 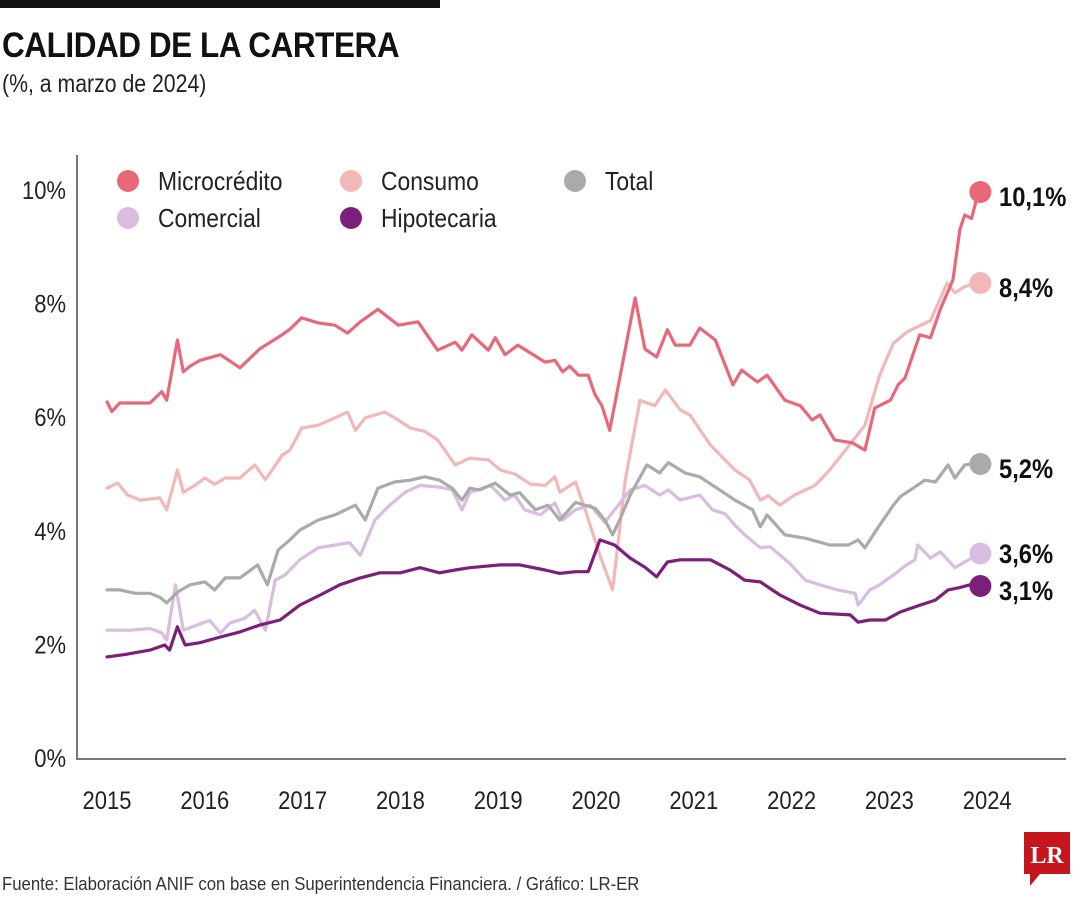 What do you see at coordinates (107, 801) in the screenshot?
I see `x-tick-label: 2015` at bounding box center [107, 801].